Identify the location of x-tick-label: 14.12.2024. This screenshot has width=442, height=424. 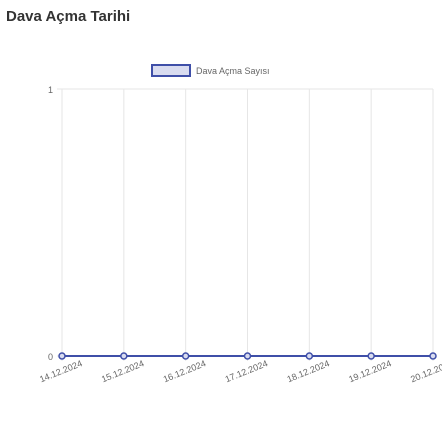
(61, 371).